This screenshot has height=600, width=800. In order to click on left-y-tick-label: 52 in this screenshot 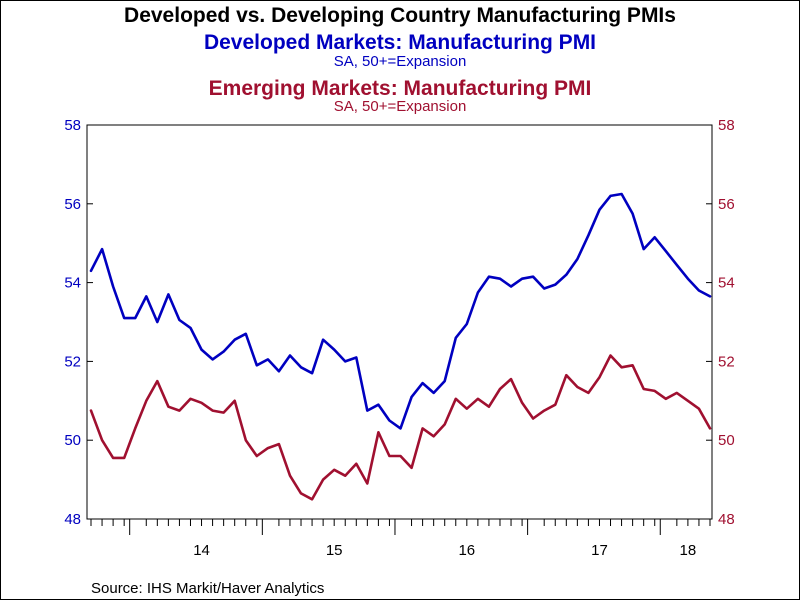, I will do `click(72, 361)`.